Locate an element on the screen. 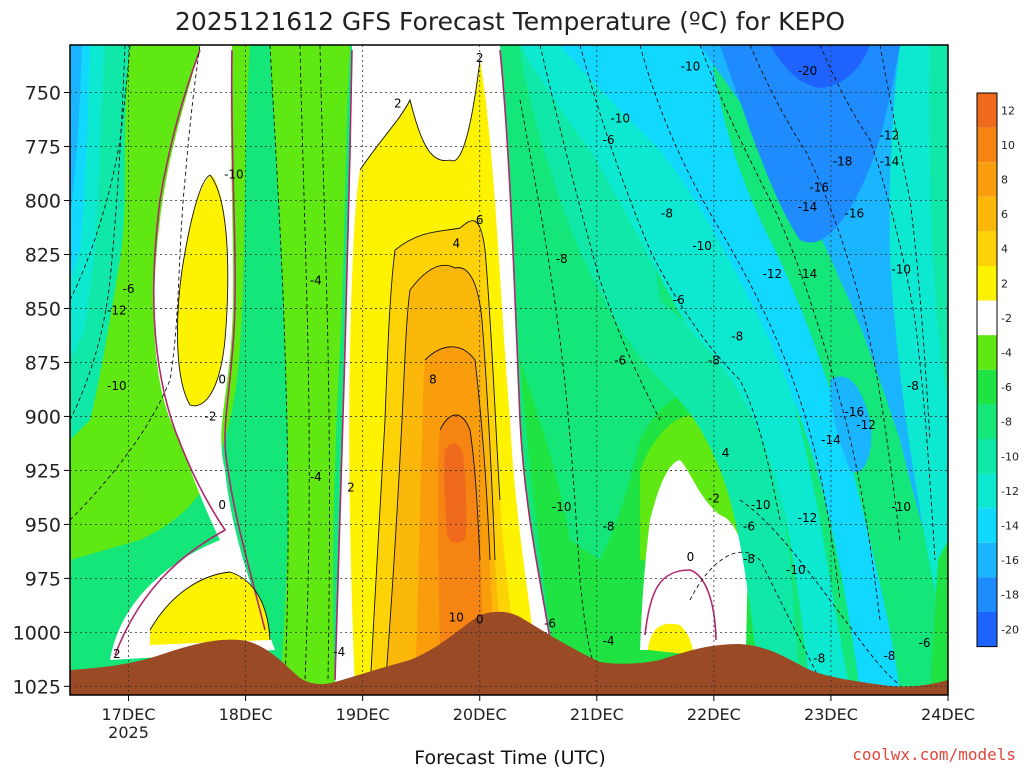  colorbar-tick-label: -10 is located at coordinates (1010, 456).